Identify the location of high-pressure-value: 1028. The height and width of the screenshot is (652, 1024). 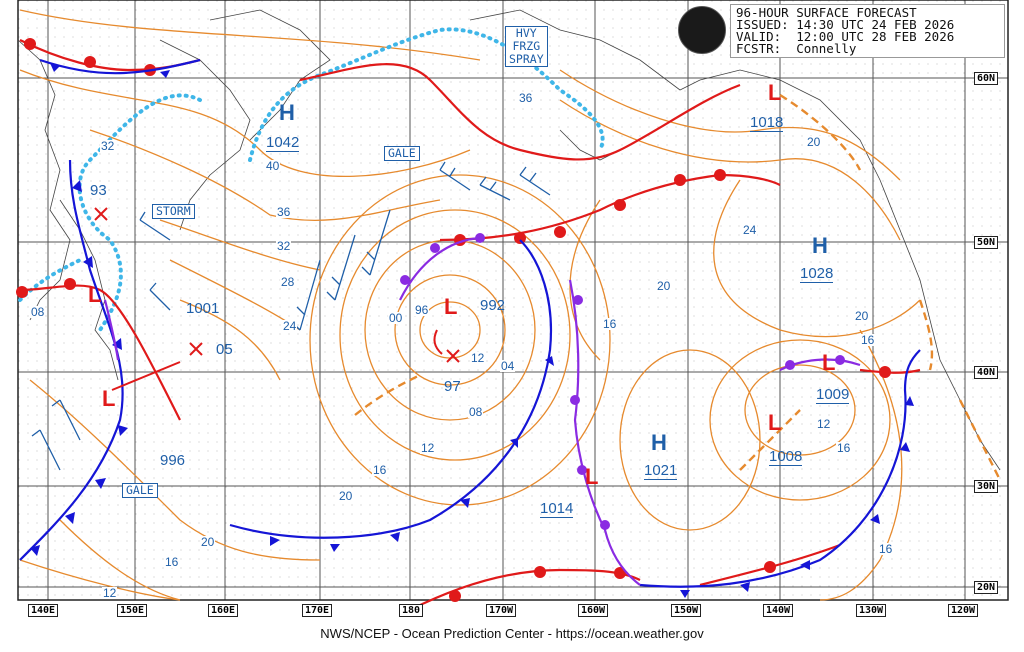
(817, 274).